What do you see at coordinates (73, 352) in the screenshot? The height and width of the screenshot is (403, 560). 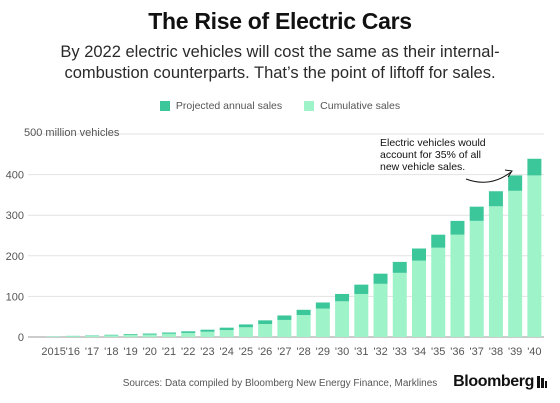 I see `x-tick-label: '16` at bounding box center [73, 352].